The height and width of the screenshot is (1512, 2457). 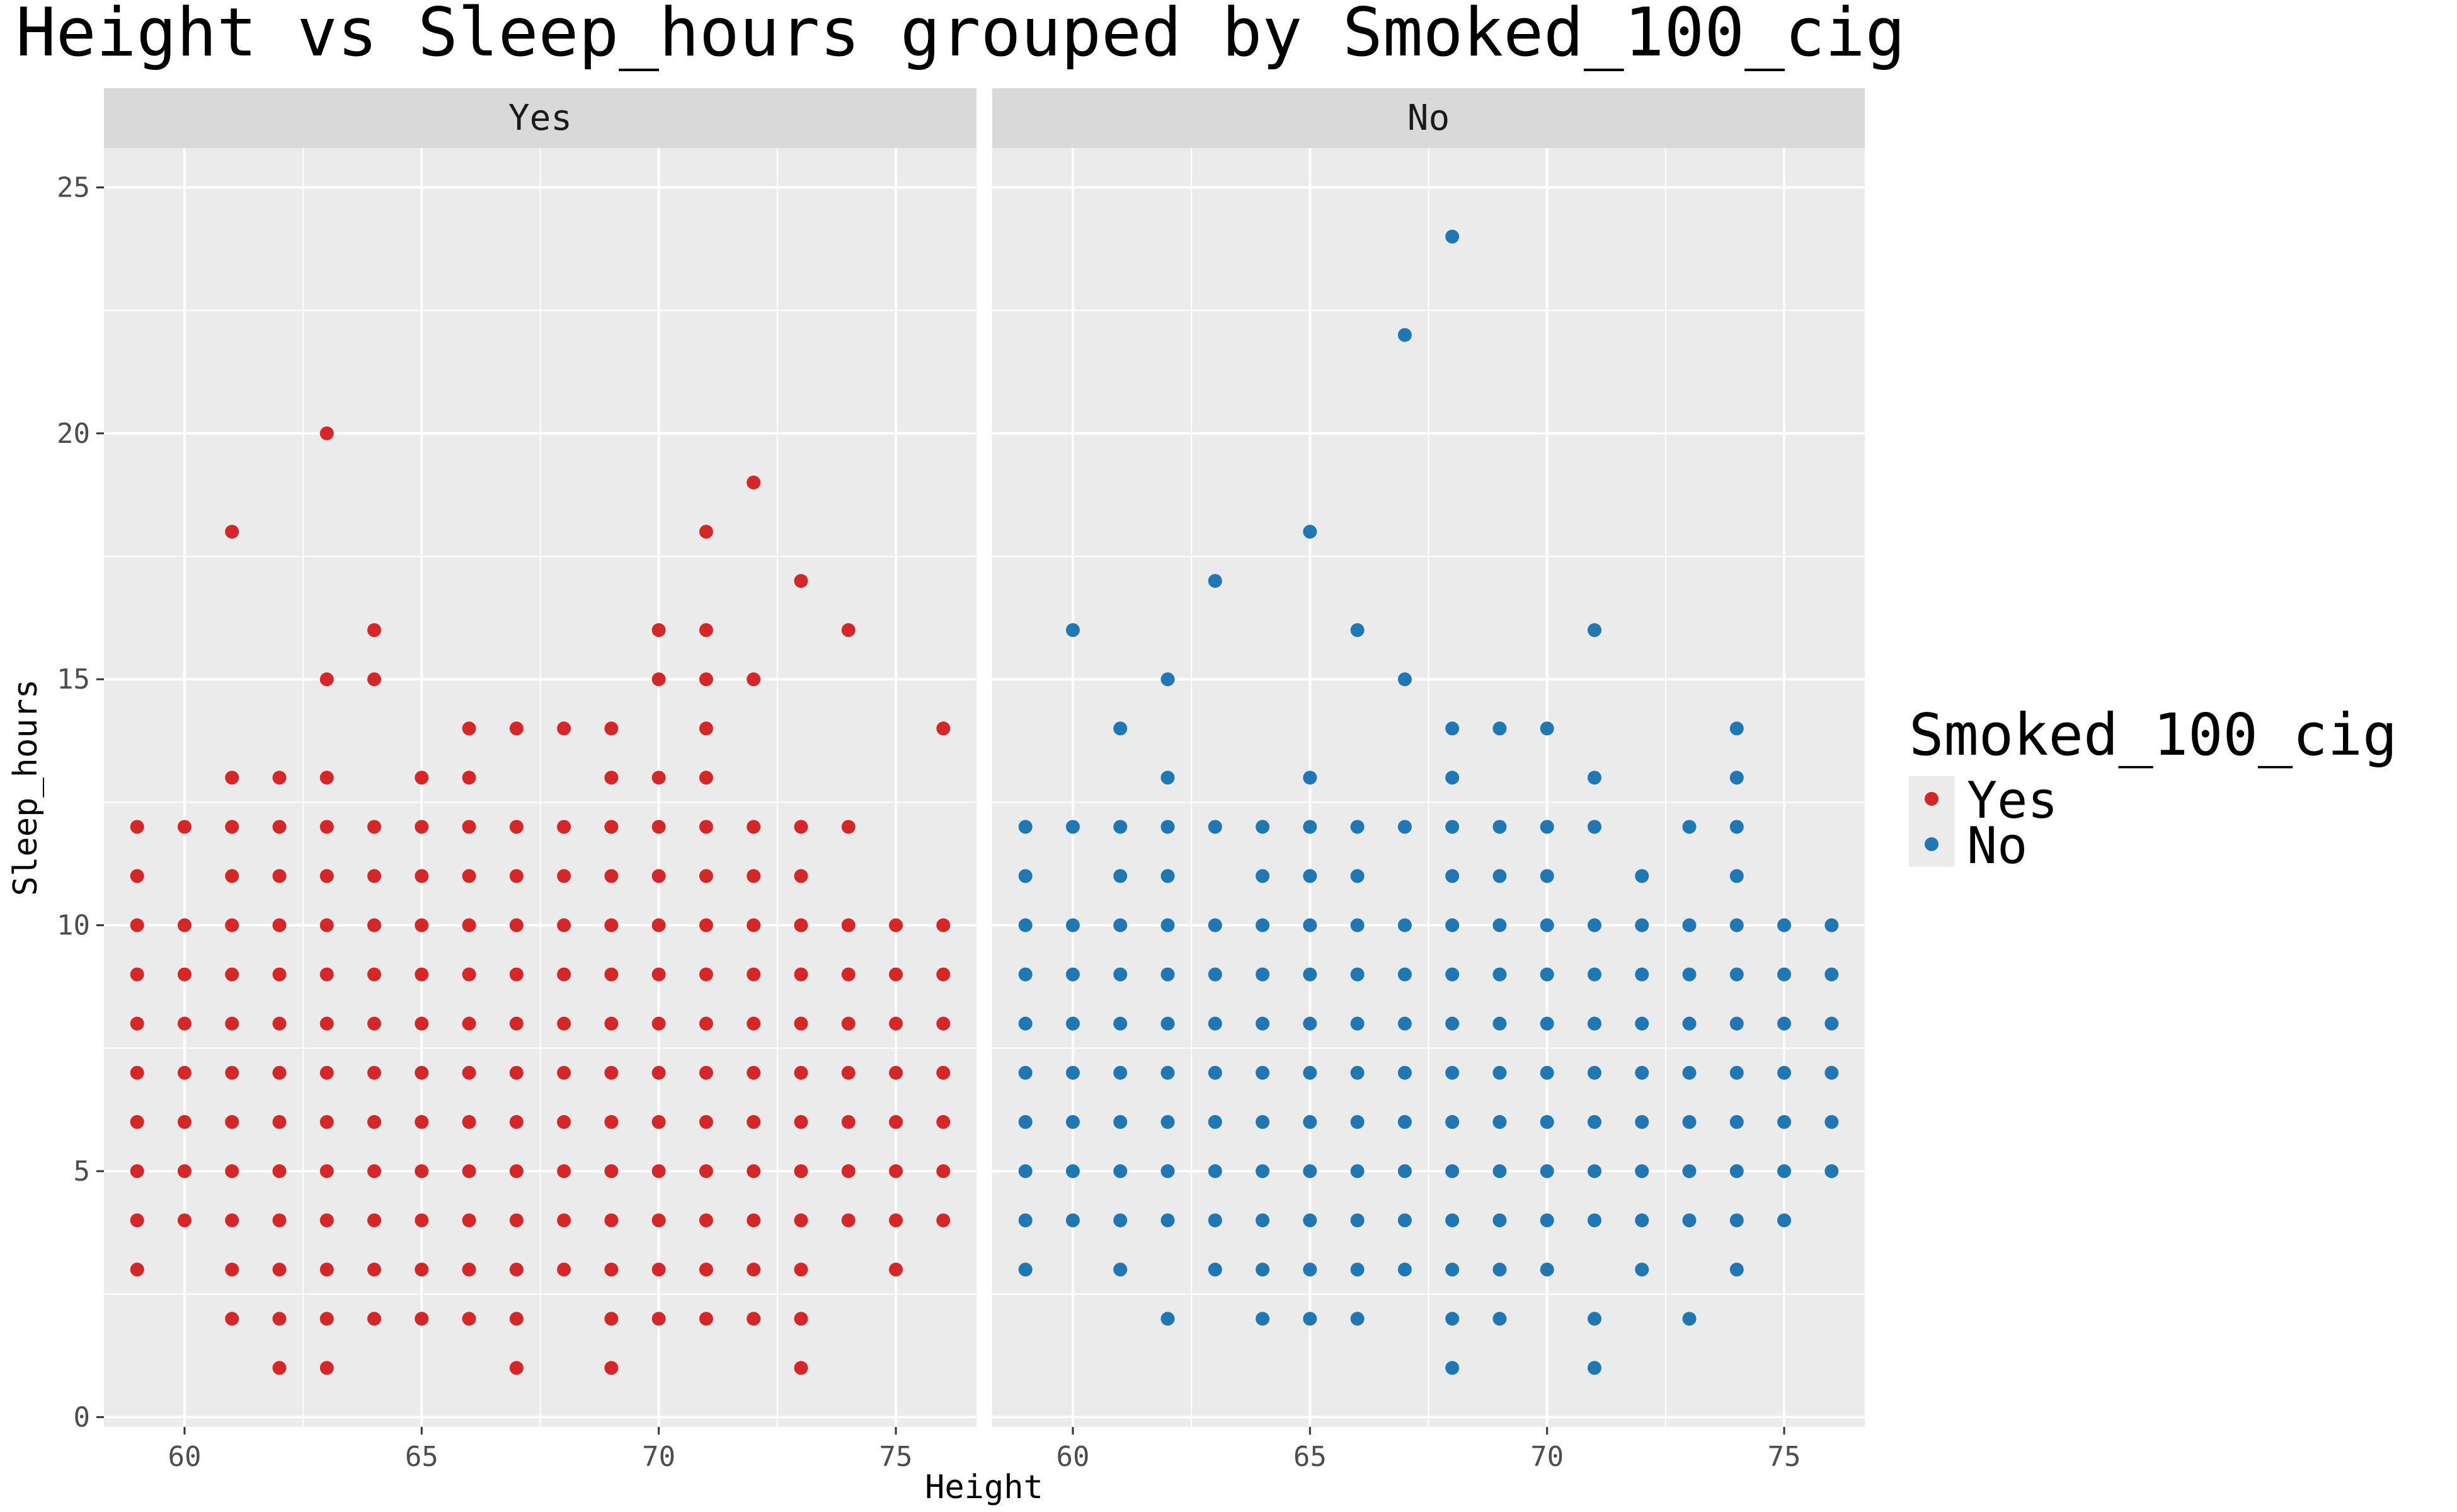 What do you see at coordinates (82, 1171) in the screenshot?
I see `y-tick-label: 5` at bounding box center [82, 1171].